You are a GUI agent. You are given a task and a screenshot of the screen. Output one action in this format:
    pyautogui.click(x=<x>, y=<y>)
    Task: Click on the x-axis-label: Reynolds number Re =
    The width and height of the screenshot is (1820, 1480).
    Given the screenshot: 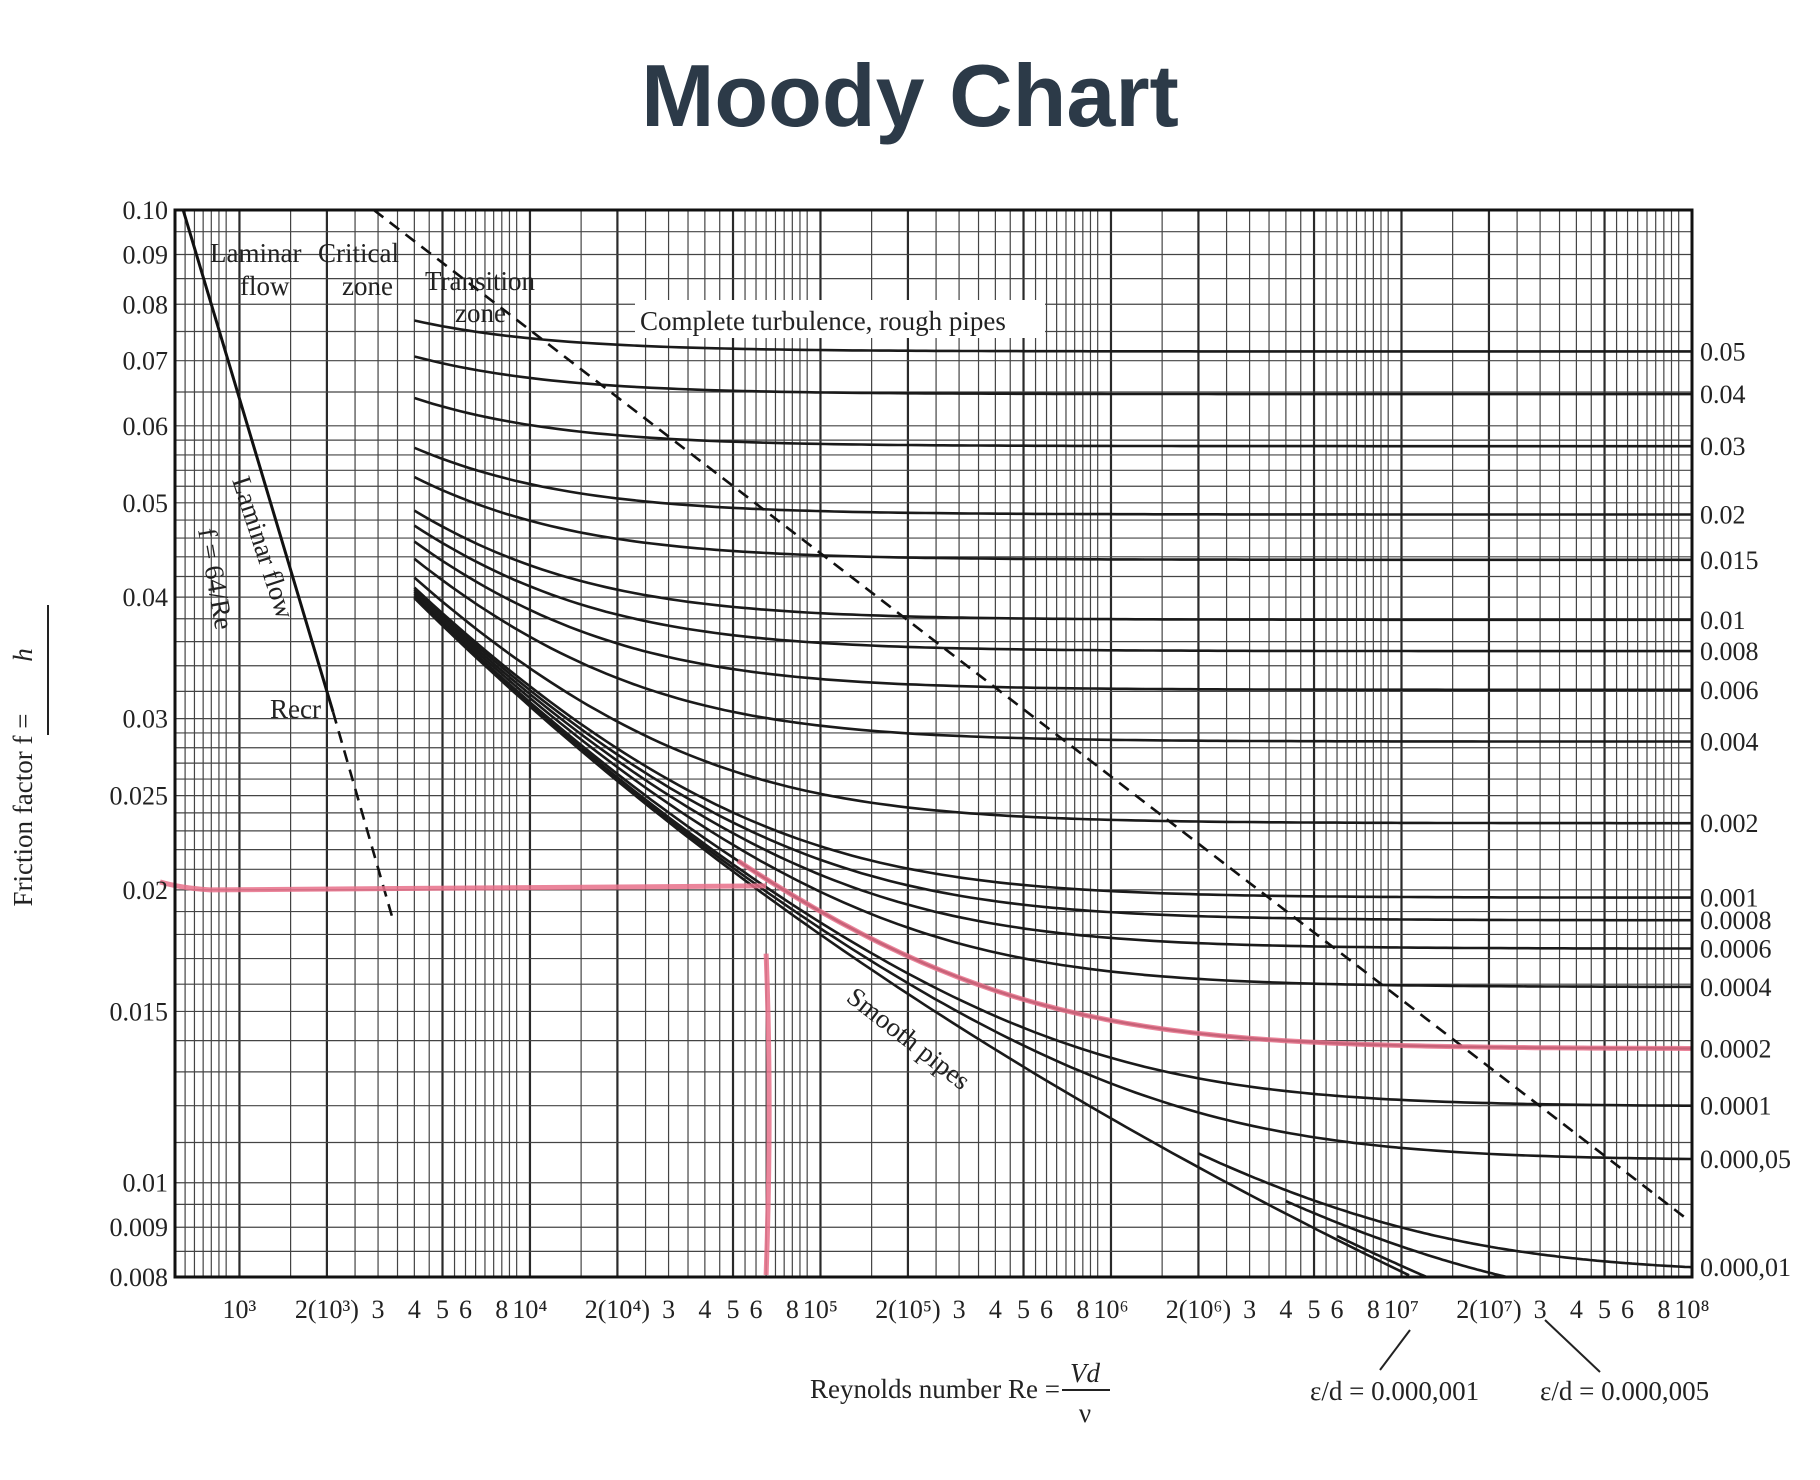 What is the action you would take?
    pyautogui.click(x=935, y=1389)
    